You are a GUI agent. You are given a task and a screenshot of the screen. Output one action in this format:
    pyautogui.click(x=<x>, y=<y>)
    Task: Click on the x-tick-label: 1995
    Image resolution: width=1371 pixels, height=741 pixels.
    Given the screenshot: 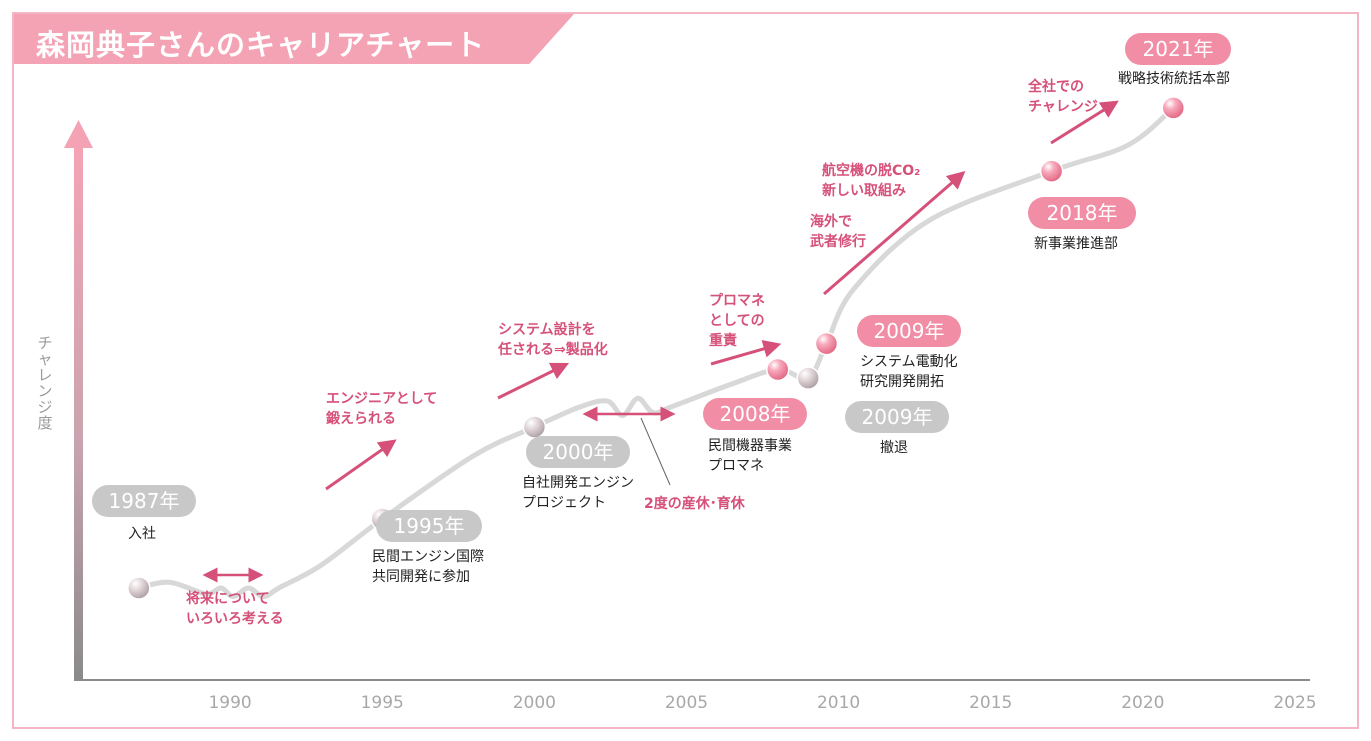 What is the action you would take?
    pyautogui.click(x=382, y=703)
    